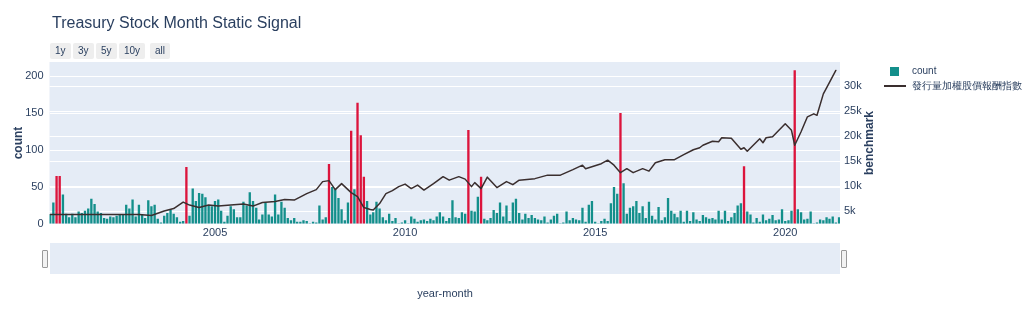 Image resolution: width=1024 pixels, height=324 pixels. What do you see at coordinates (34, 149) in the screenshot?
I see `y-tick-label: 100` at bounding box center [34, 149].